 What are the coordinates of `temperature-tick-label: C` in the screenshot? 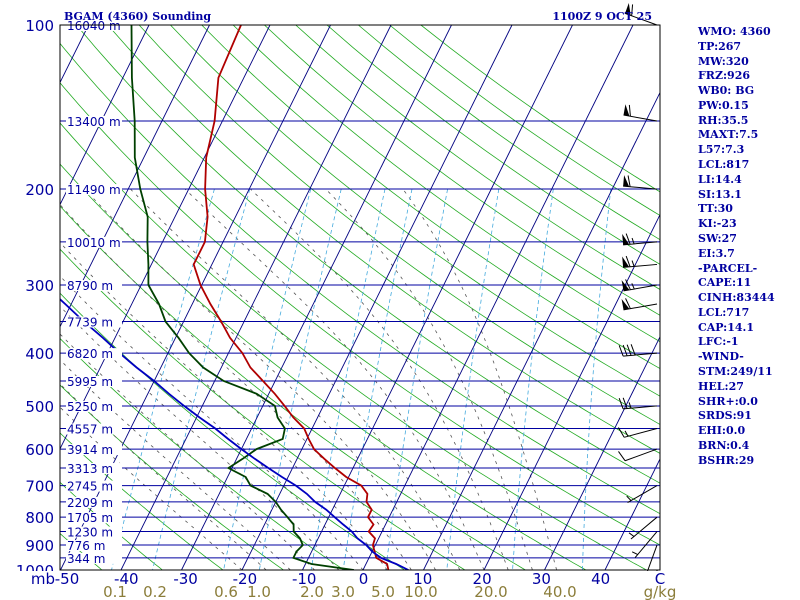 It's located at (660, 579).